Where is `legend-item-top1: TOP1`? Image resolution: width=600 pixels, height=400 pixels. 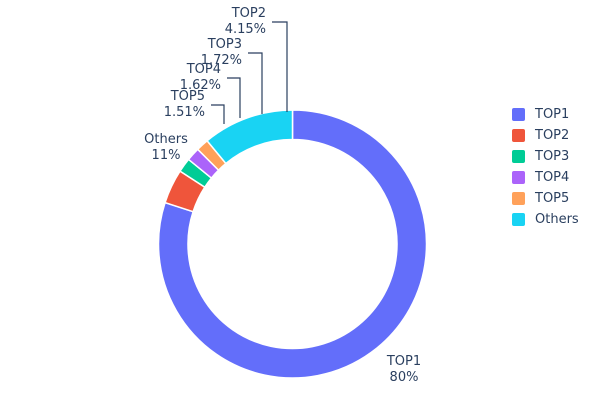 legend-item-top1: TOP1 is located at coordinates (545, 114).